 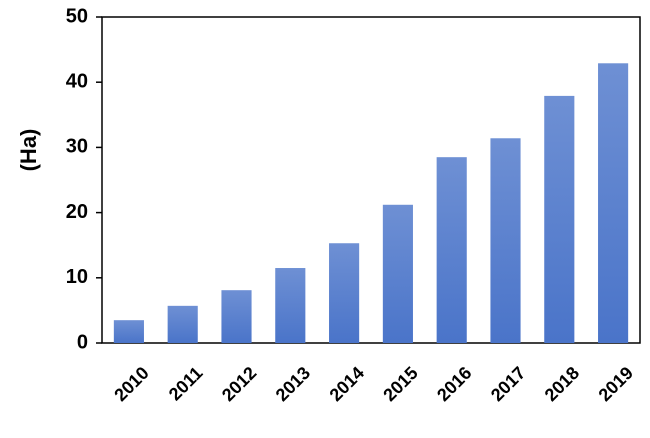 What do you see at coordinates (293, 384) in the screenshot?
I see `x-tick-label: 2013` at bounding box center [293, 384].